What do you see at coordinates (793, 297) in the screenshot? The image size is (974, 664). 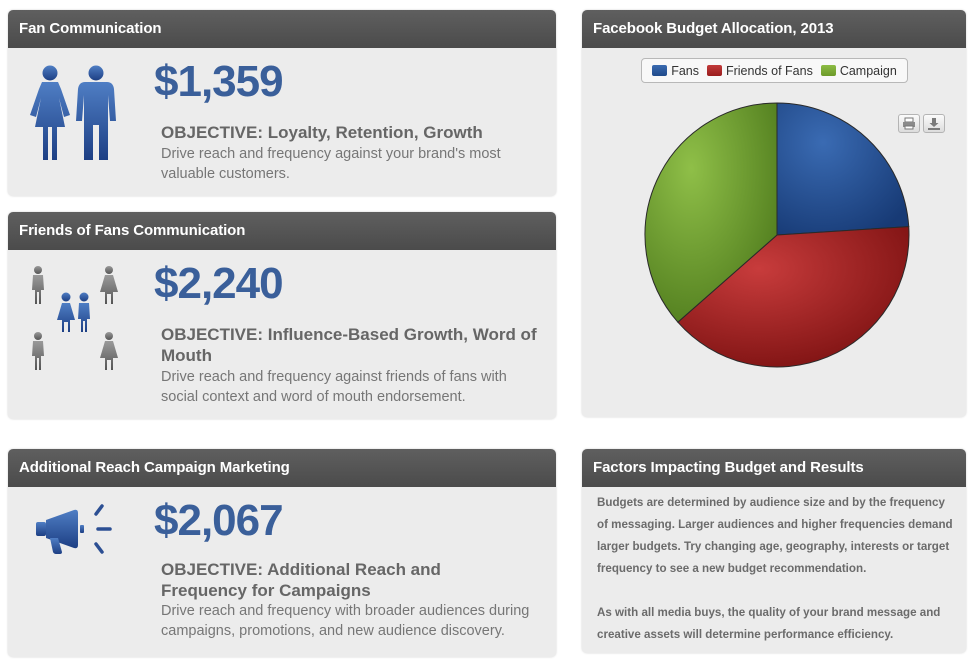 I see `pie-slice-friends-of-fans` at bounding box center [793, 297].